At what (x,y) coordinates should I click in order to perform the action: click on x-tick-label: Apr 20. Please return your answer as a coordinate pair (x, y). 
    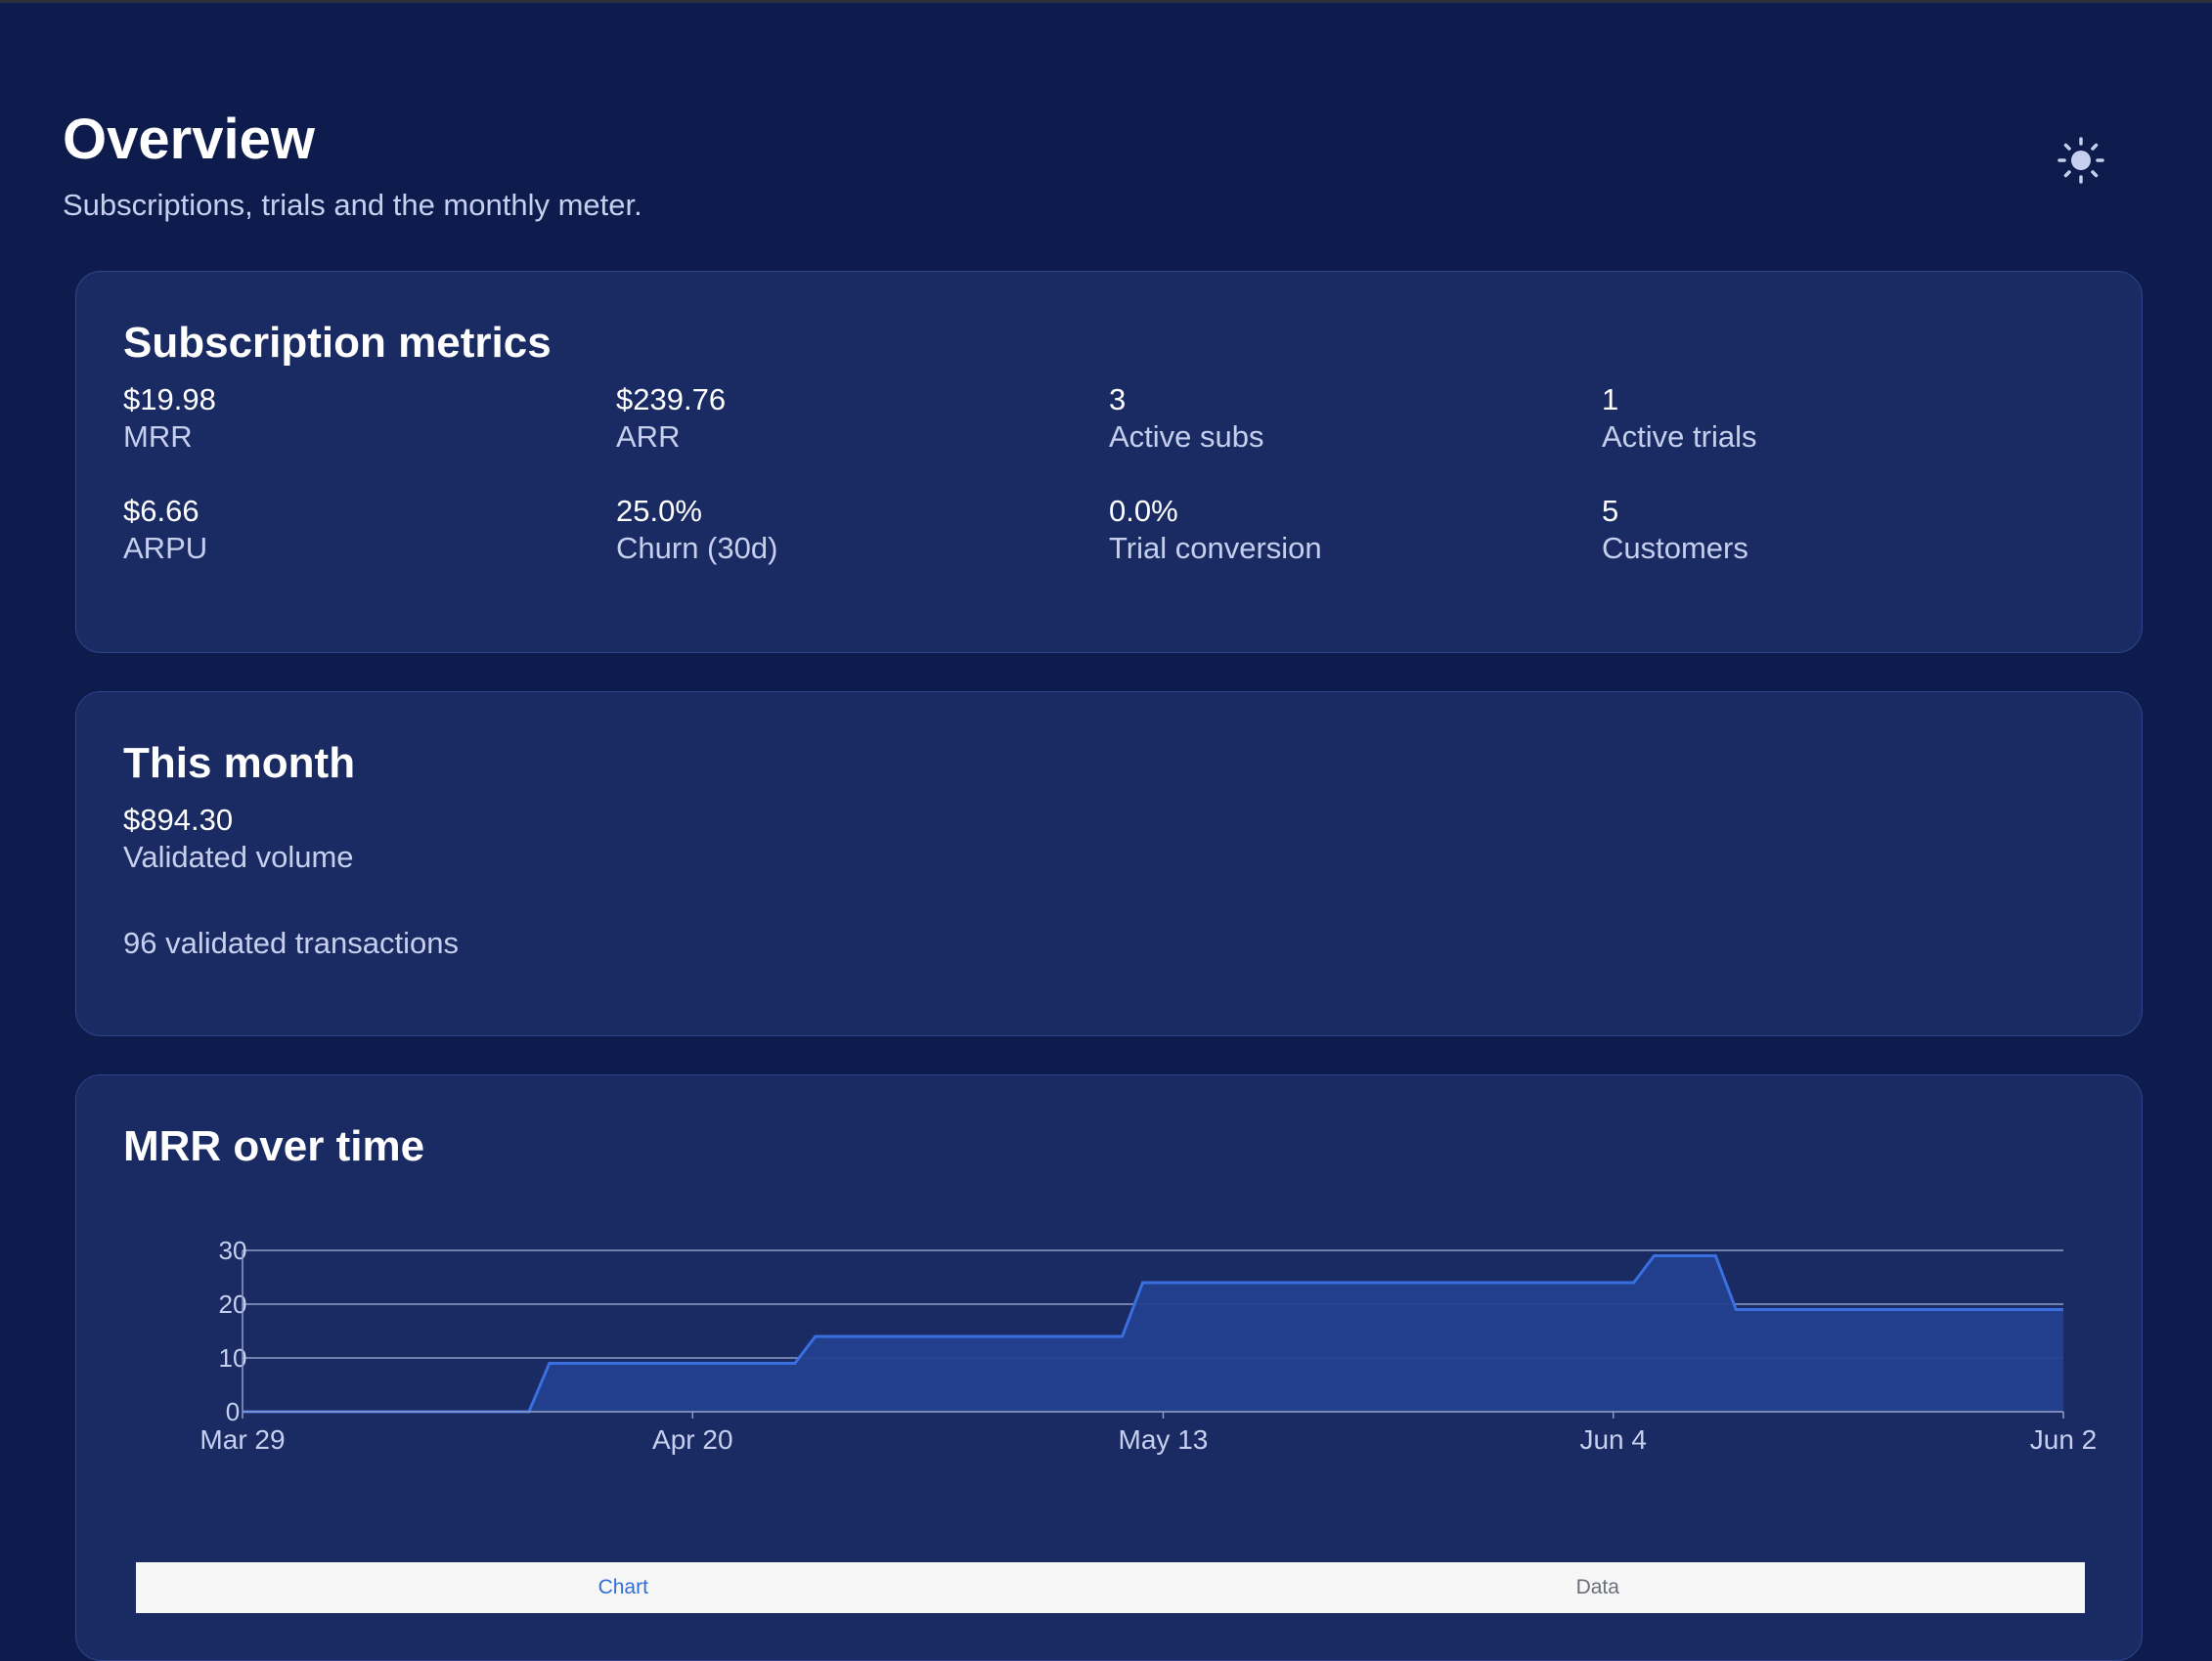
    Looking at the image, I should click on (692, 1439).